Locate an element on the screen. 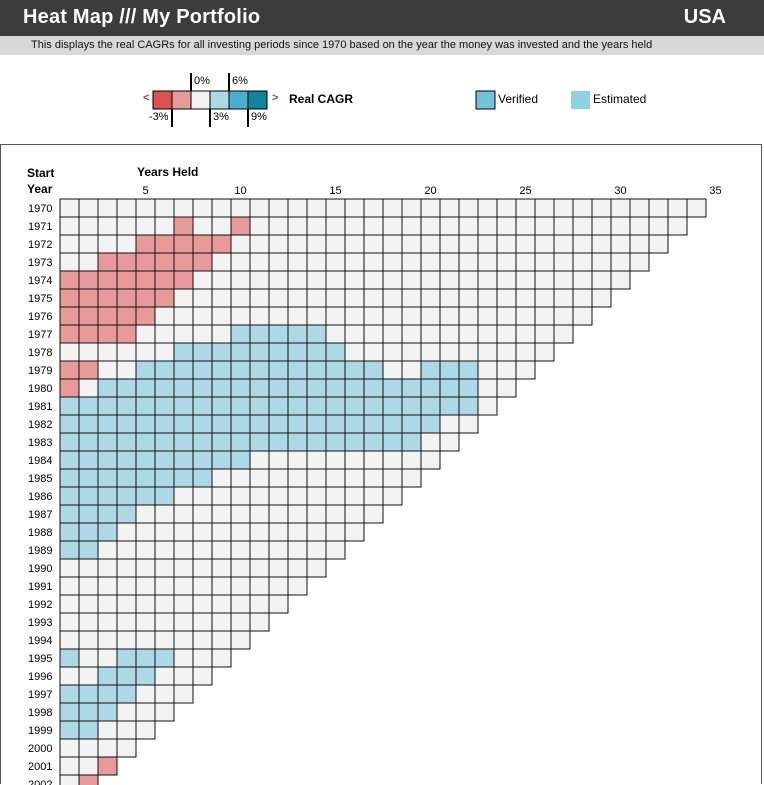 The width and height of the screenshot is (764, 785). legend-label-6: 6% is located at coordinates (240, 81).